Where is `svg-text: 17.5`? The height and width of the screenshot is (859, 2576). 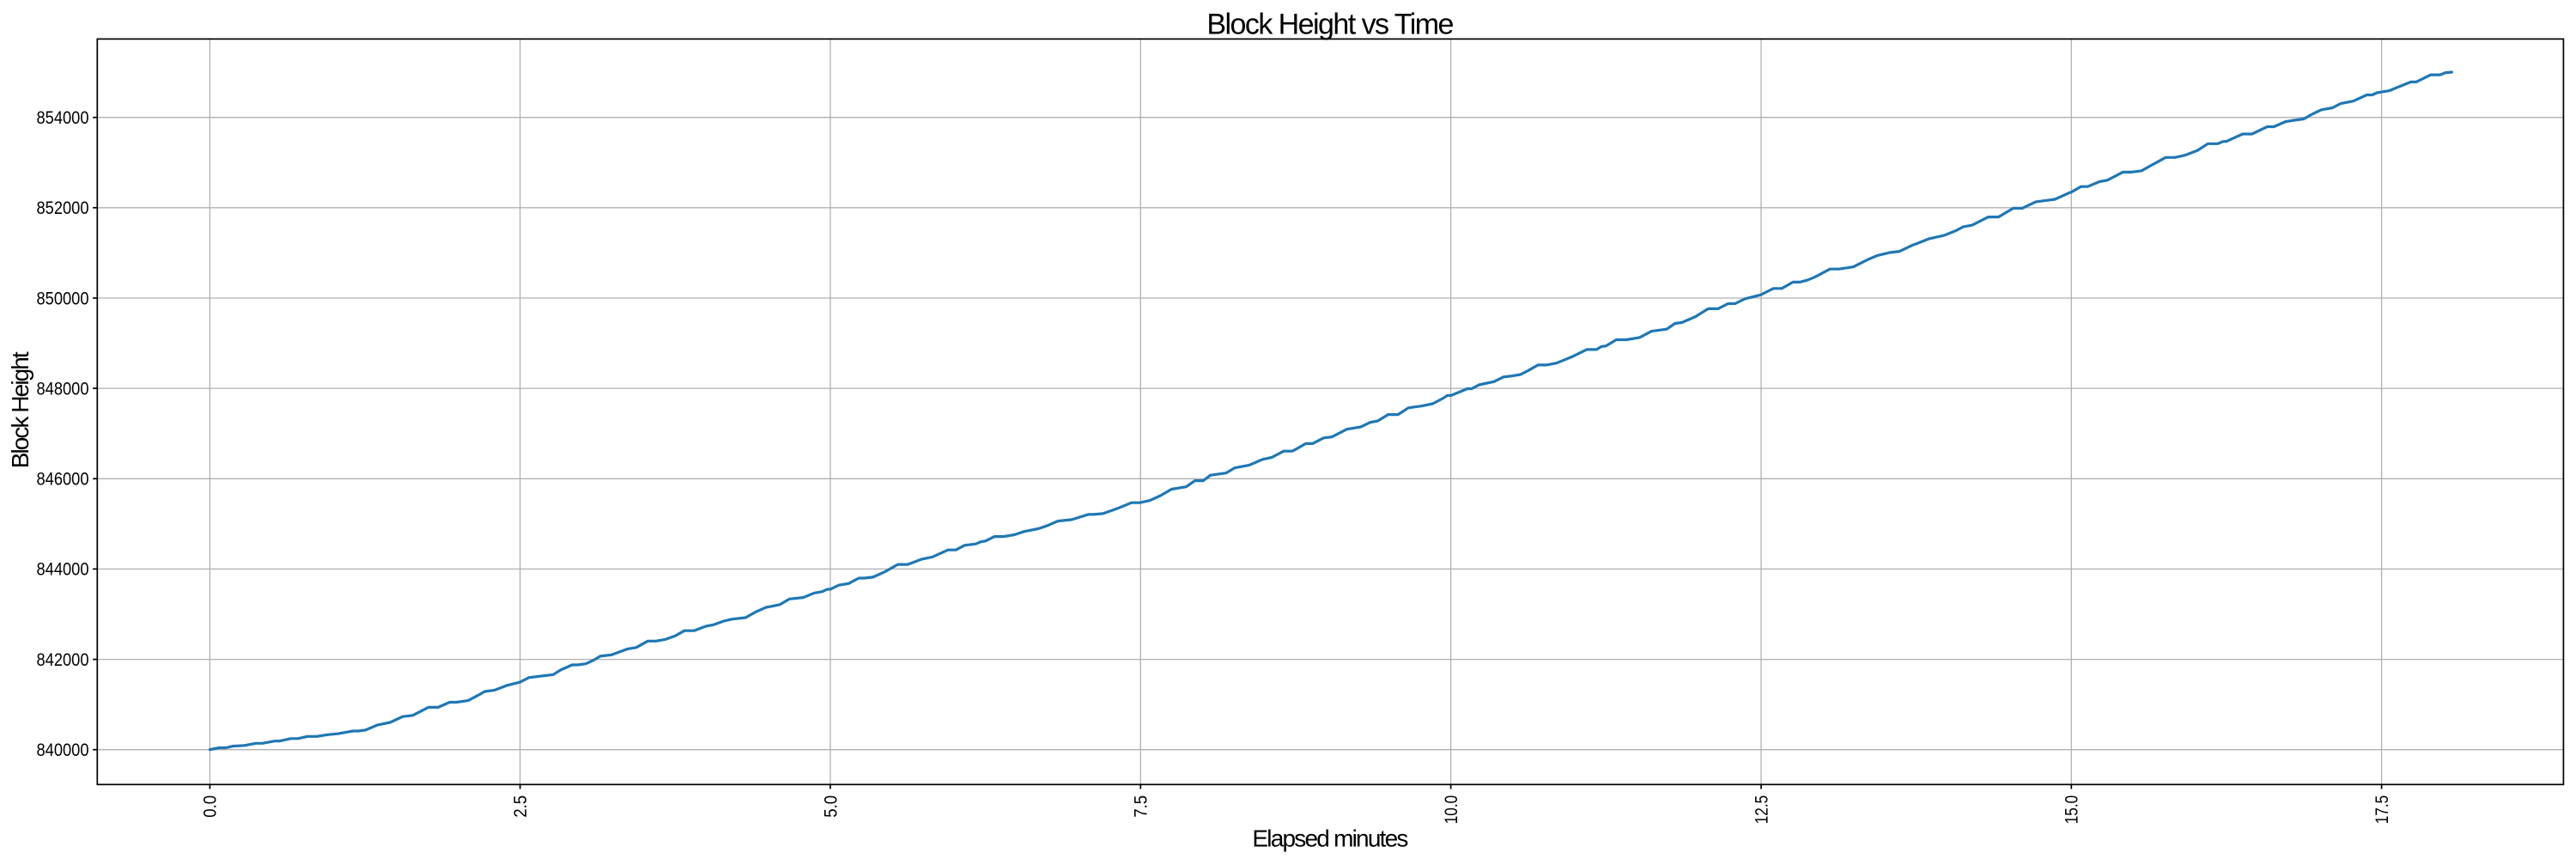
svg-text: 17.5 is located at coordinates (2382, 810).